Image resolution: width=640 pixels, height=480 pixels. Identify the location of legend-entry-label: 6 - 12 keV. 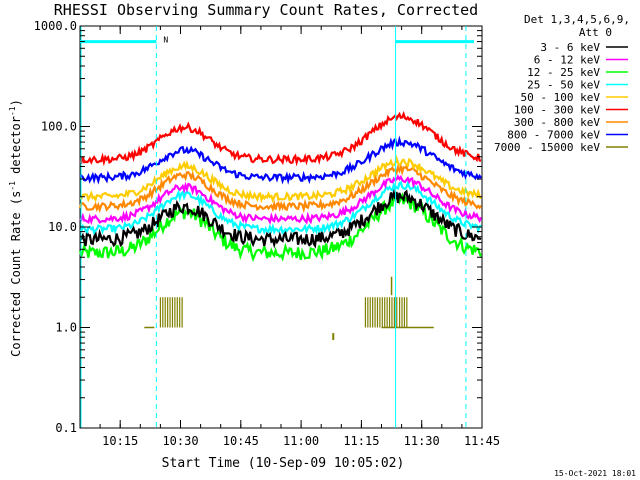
(567, 60).